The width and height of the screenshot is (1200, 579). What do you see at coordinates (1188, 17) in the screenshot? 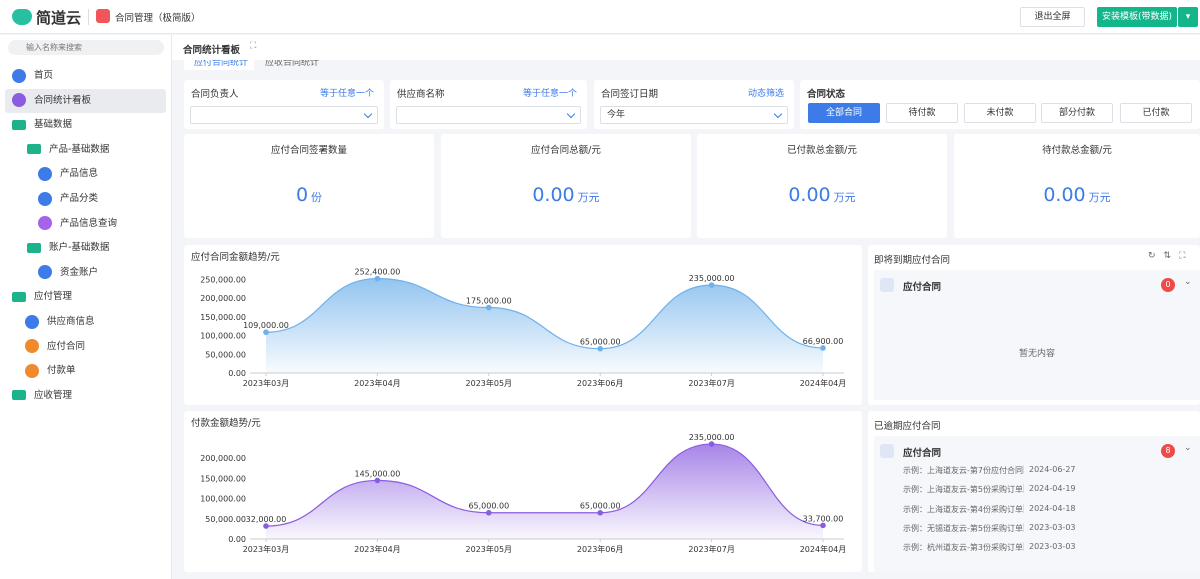
I see `install-dropdown: ▾` at bounding box center [1188, 17].